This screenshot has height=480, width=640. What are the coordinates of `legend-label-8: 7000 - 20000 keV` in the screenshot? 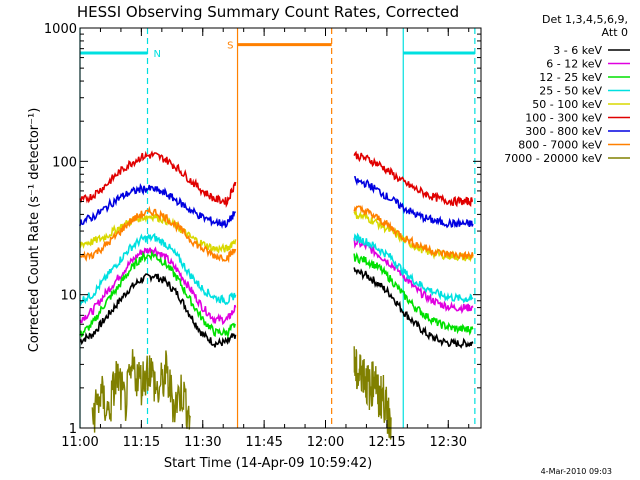 It's located at (553, 158).